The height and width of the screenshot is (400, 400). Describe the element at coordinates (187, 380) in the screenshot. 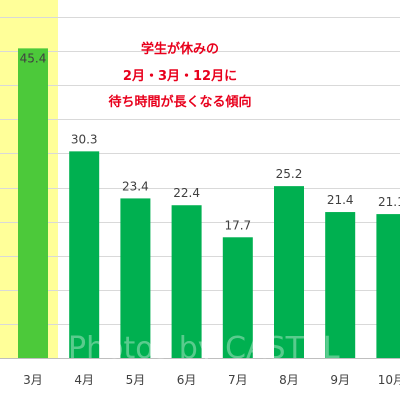

I see `category-label: 6月` at that location.